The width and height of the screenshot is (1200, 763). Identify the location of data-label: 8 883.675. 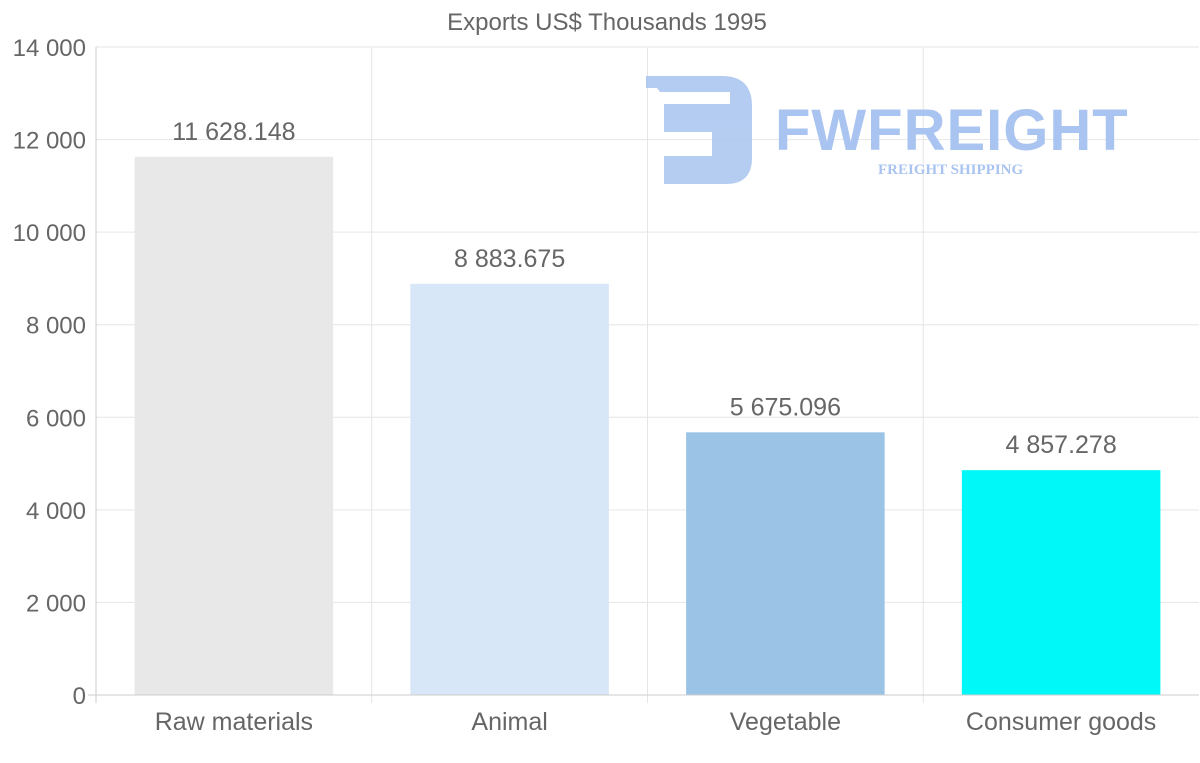
(509, 259).